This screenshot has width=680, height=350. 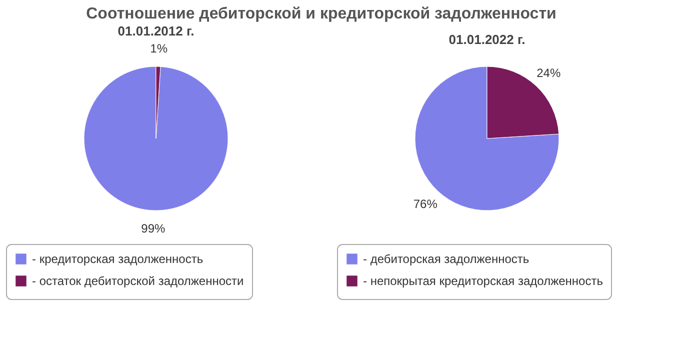 What do you see at coordinates (487, 39) in the screenshot?
I see `chart-subtitle: 01.01.2022 г.` at bounding box center [487, 39].